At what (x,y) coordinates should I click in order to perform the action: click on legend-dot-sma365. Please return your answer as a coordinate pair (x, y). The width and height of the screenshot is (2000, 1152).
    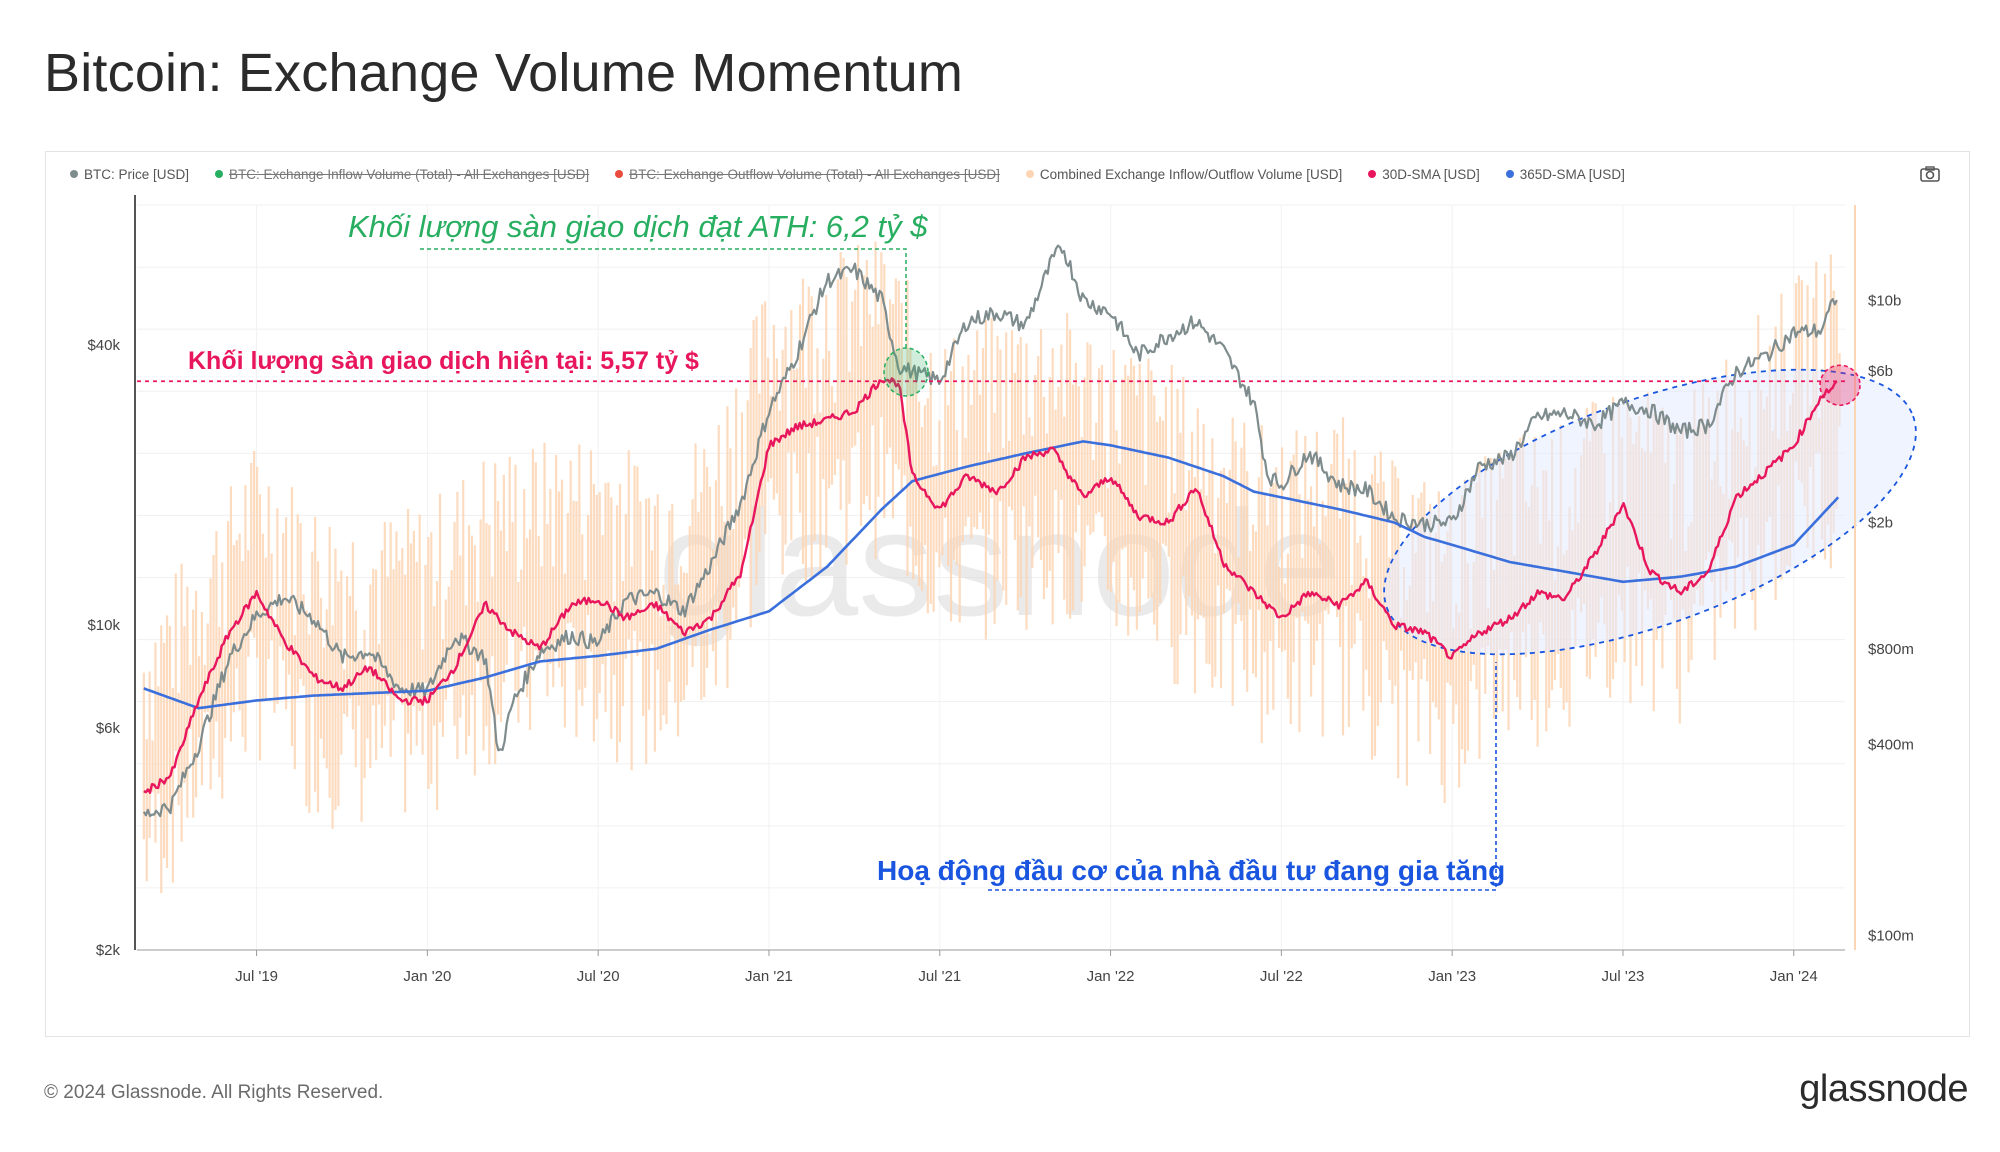
    Looking at the image, I should click on (1509, 174).